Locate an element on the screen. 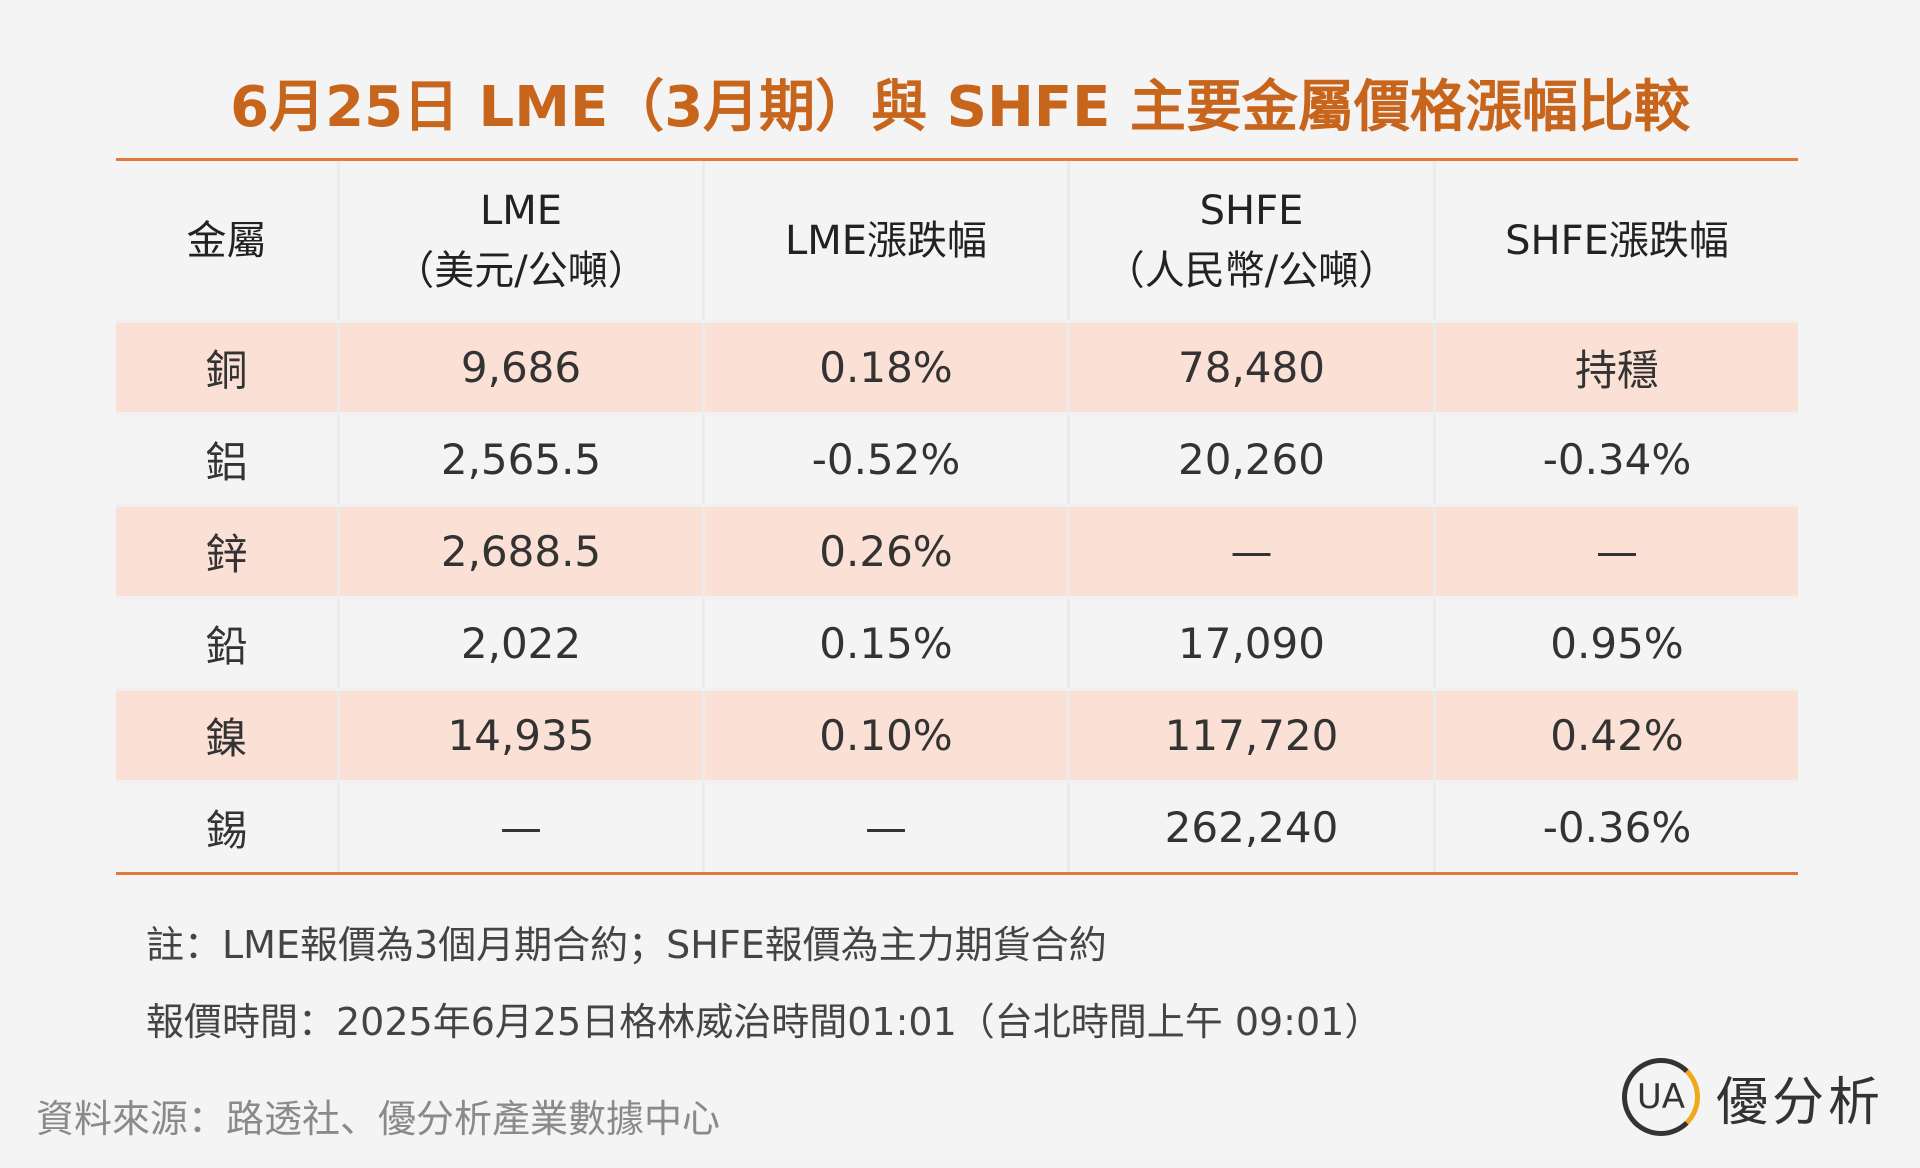  note: 報價時間：2025年6月25日格林威治時間01:01（台北時間上午 09:01） is located at coordinates (764, 1022).